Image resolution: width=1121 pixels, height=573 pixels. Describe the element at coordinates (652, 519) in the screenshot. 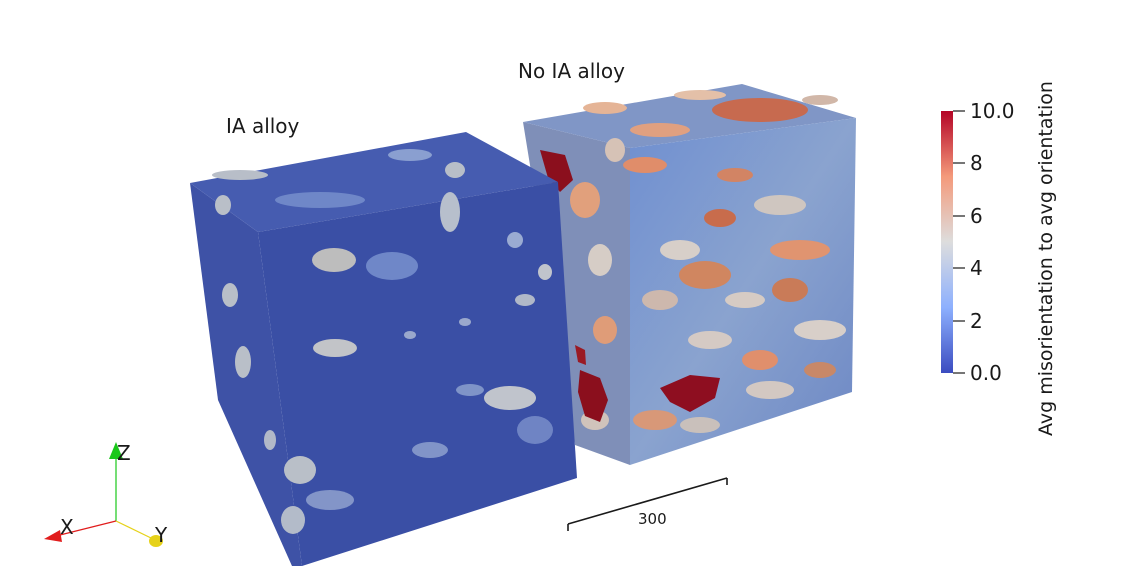

I see `scale-bar-label: 300` at that location.